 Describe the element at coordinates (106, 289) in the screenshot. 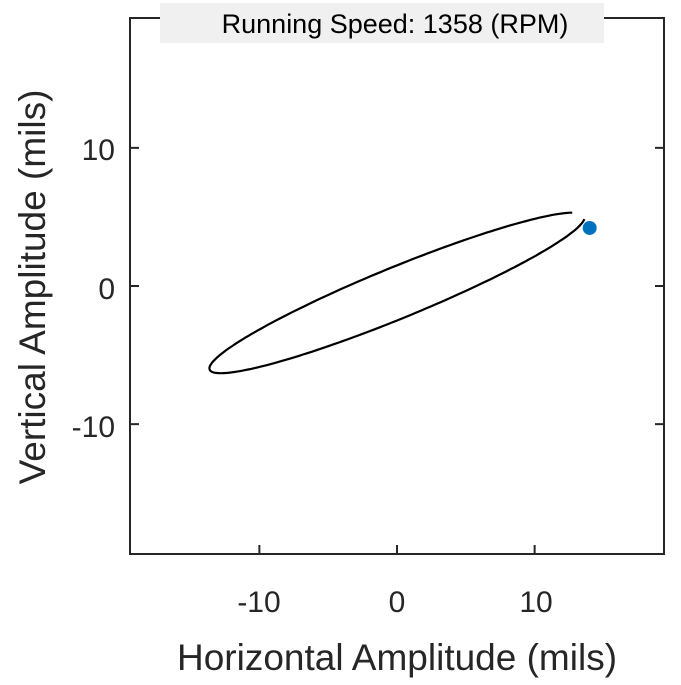

I see `y-tick-label-0: 0` at that location.